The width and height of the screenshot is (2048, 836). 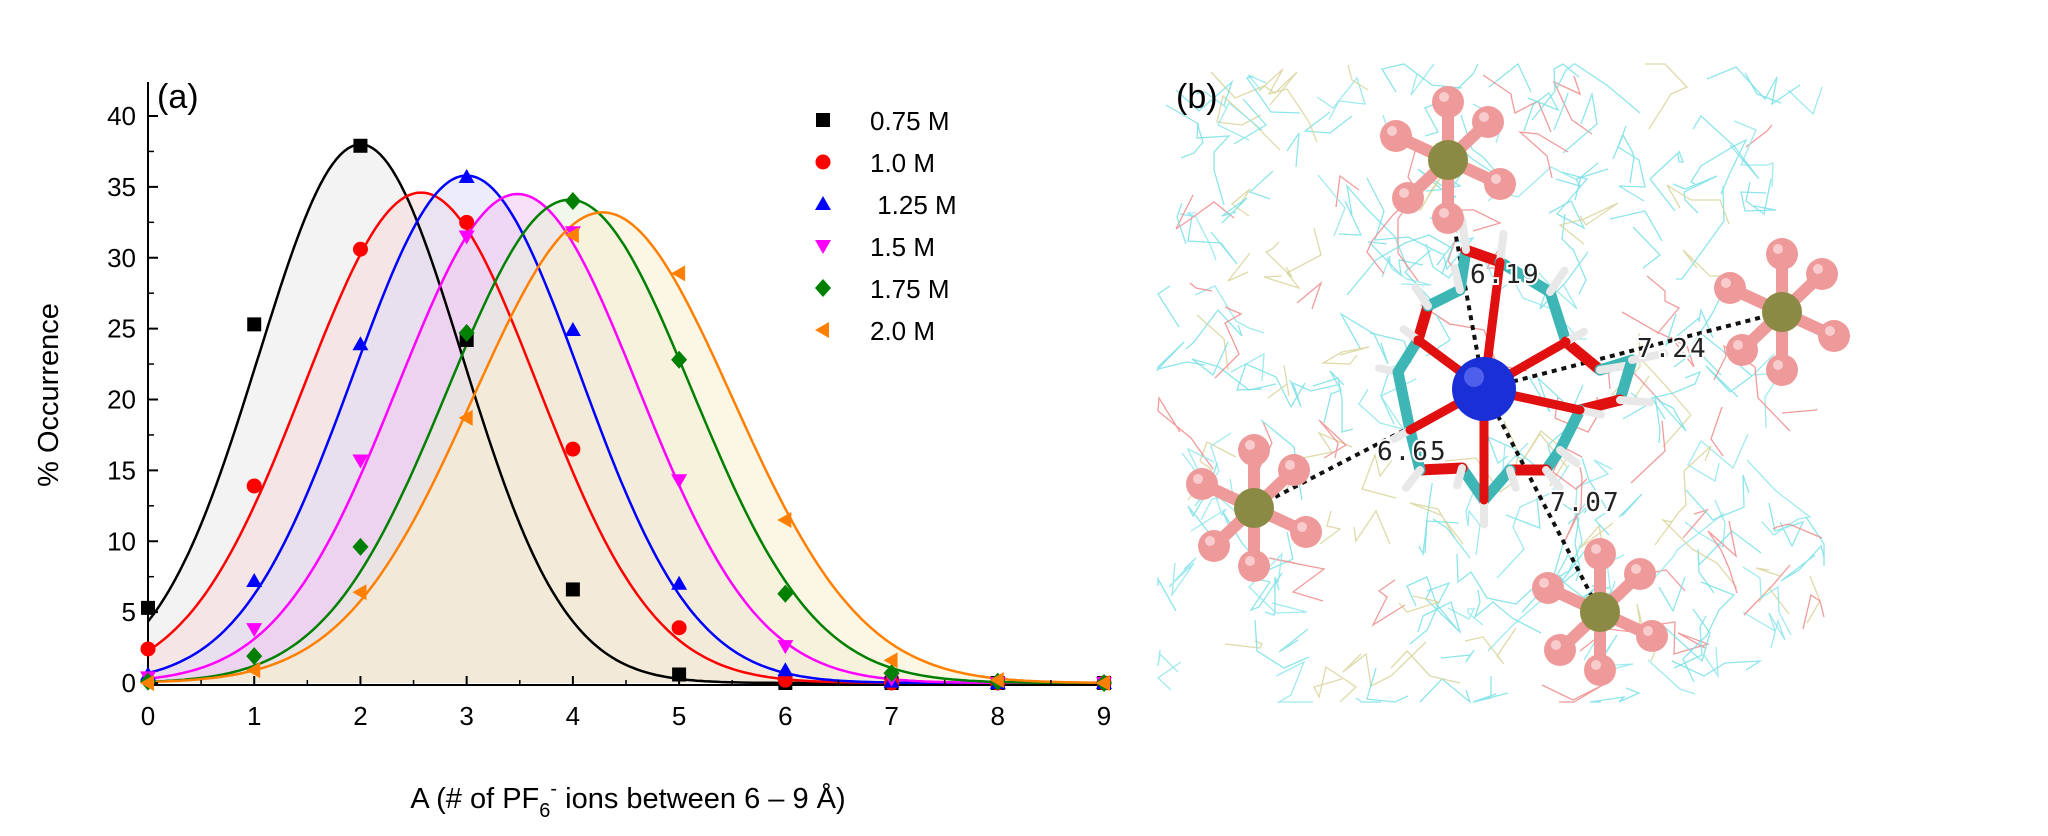 I want to click on y-tick-label-3: 10, so click(x=121, y=541).